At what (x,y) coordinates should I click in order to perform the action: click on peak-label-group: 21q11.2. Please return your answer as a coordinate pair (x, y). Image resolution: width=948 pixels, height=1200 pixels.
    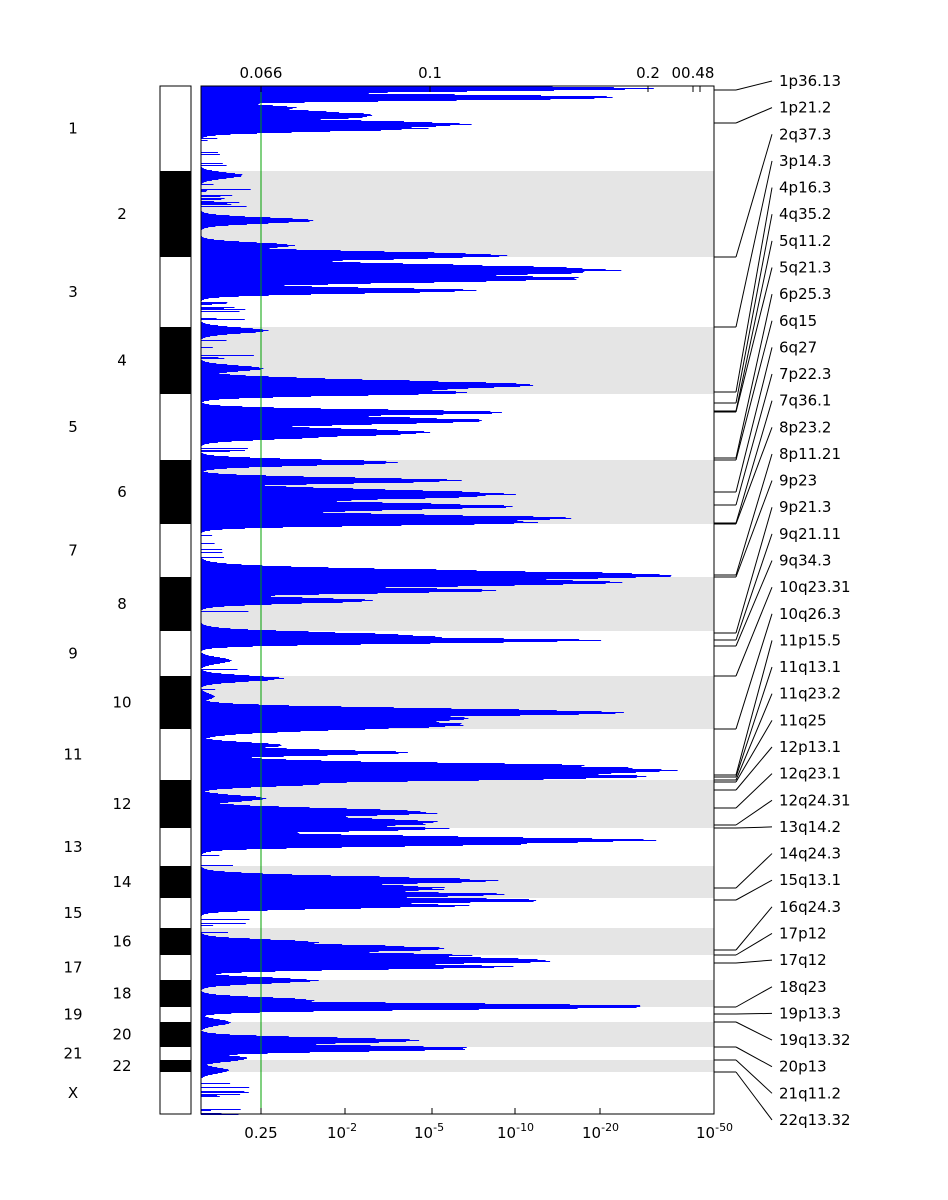
    Looking at the image, I should click on (777, 1080).